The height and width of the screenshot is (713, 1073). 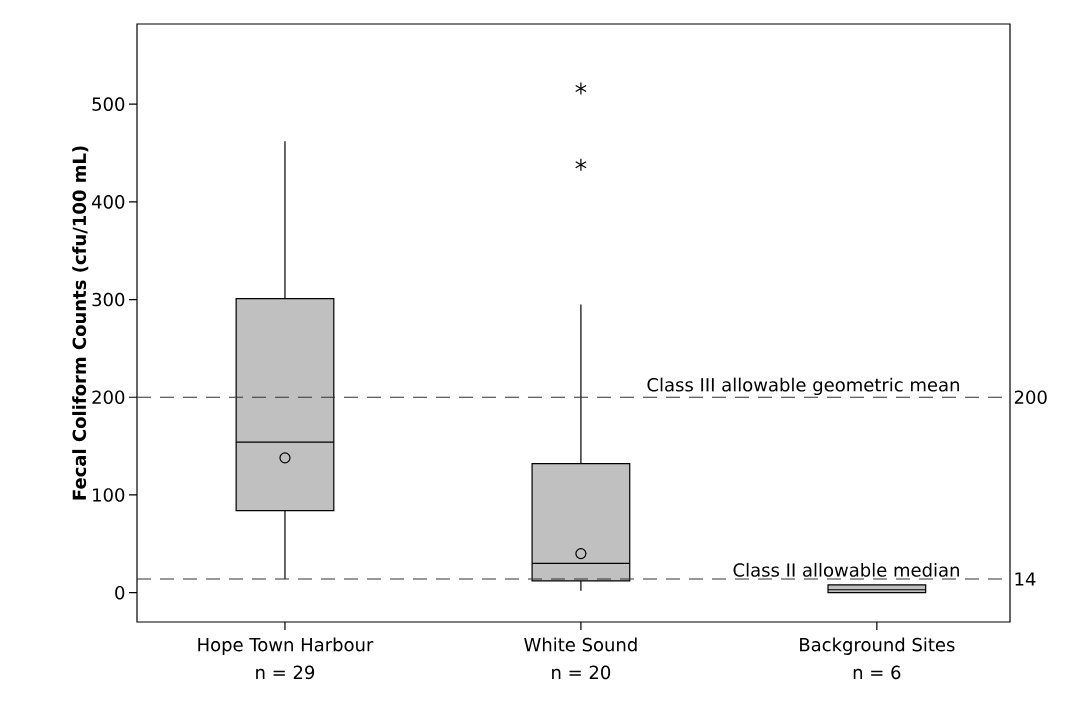 I want to click on y2-tick-label: 200, so click(x=1030, y=397).